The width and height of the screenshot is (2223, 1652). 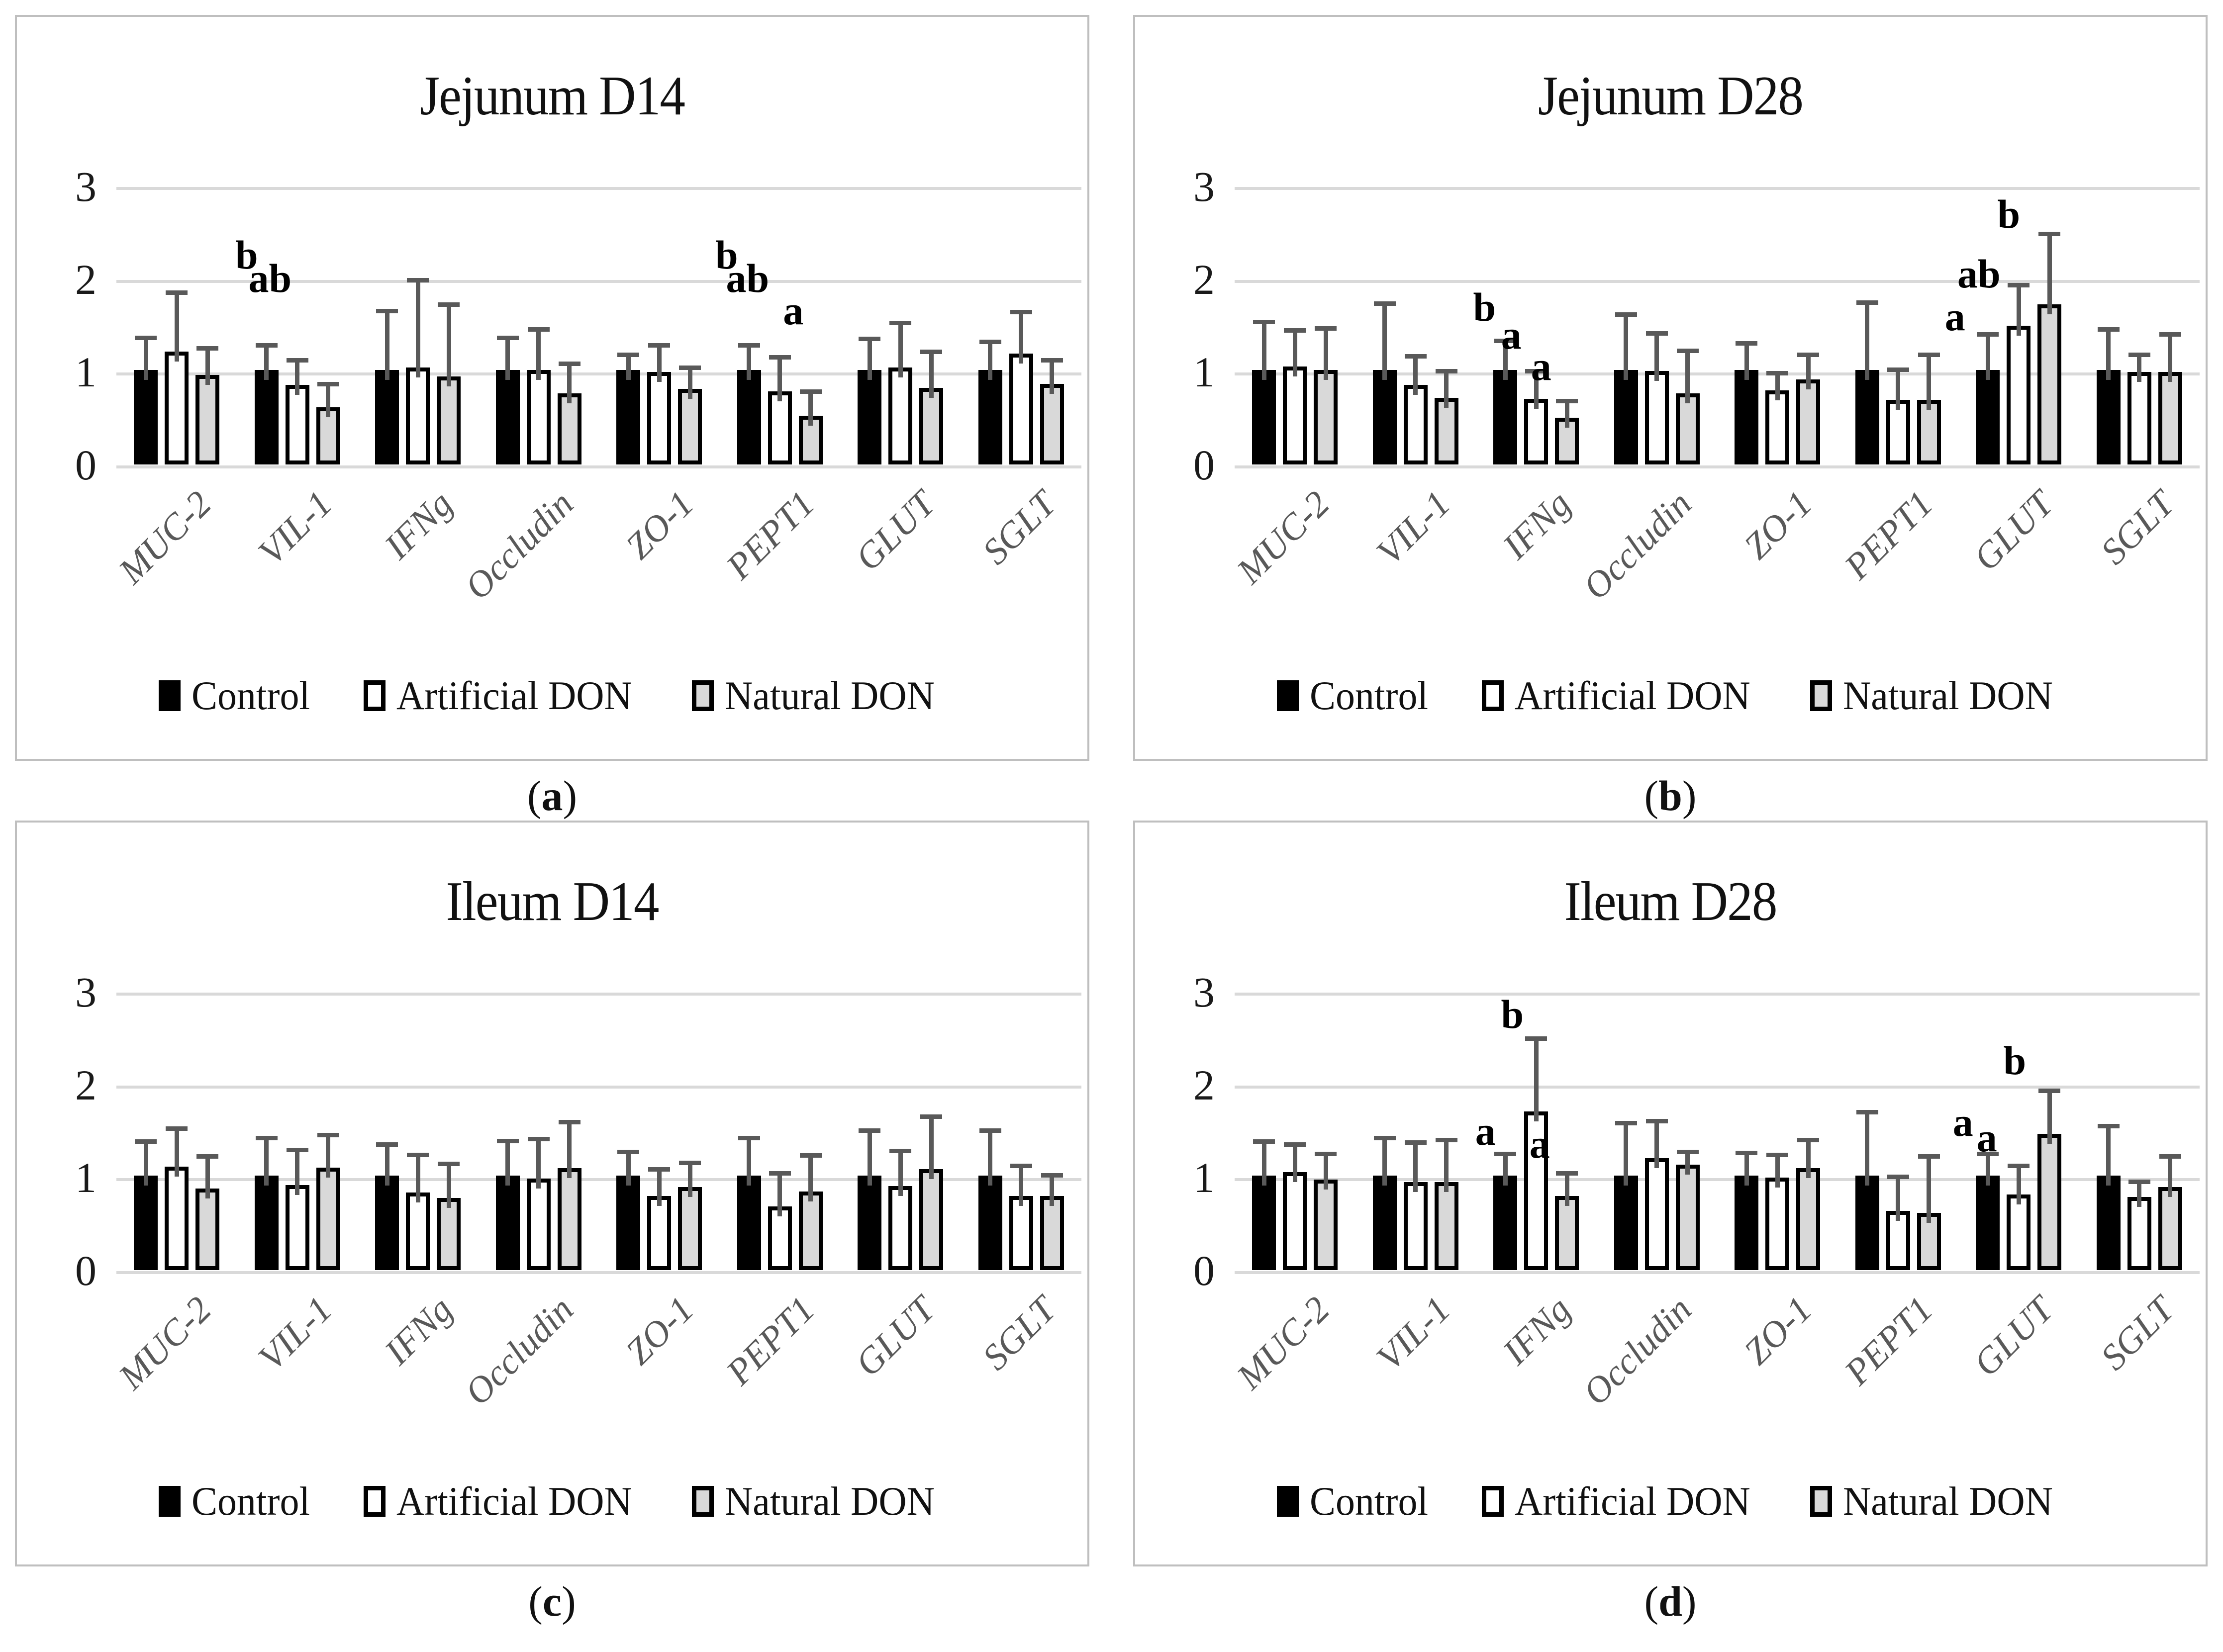 What do you see at coordinates (449, 420) in the screenshot?
I see `bar-natural-ifng` at bounding box center [449, 420].